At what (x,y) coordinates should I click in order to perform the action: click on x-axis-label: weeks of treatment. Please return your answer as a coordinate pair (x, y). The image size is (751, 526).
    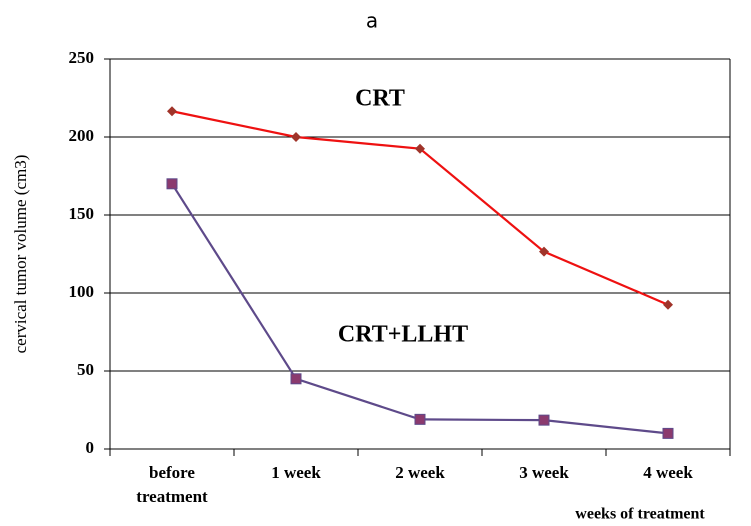
    Looking at the image, I should click on (640, 514).